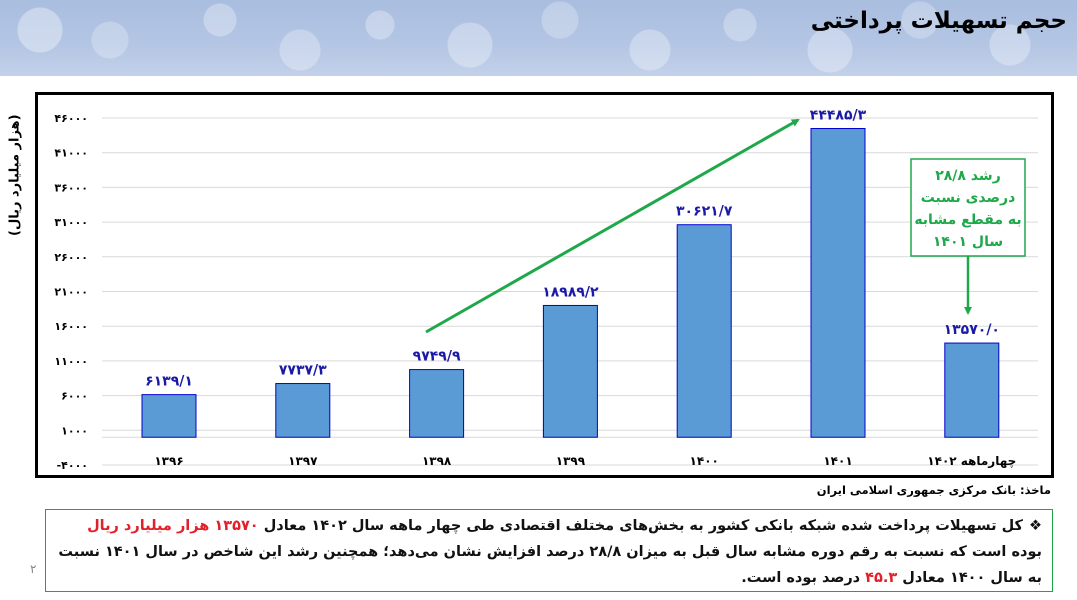 Image resolution: width=1077 pixels, height=600 pixels. I want to click on growth-callout: رشد ۲۸/۸ درصدی نسبت به مقطع مشابه سال ۱۴۰۱, so click(968, 236).